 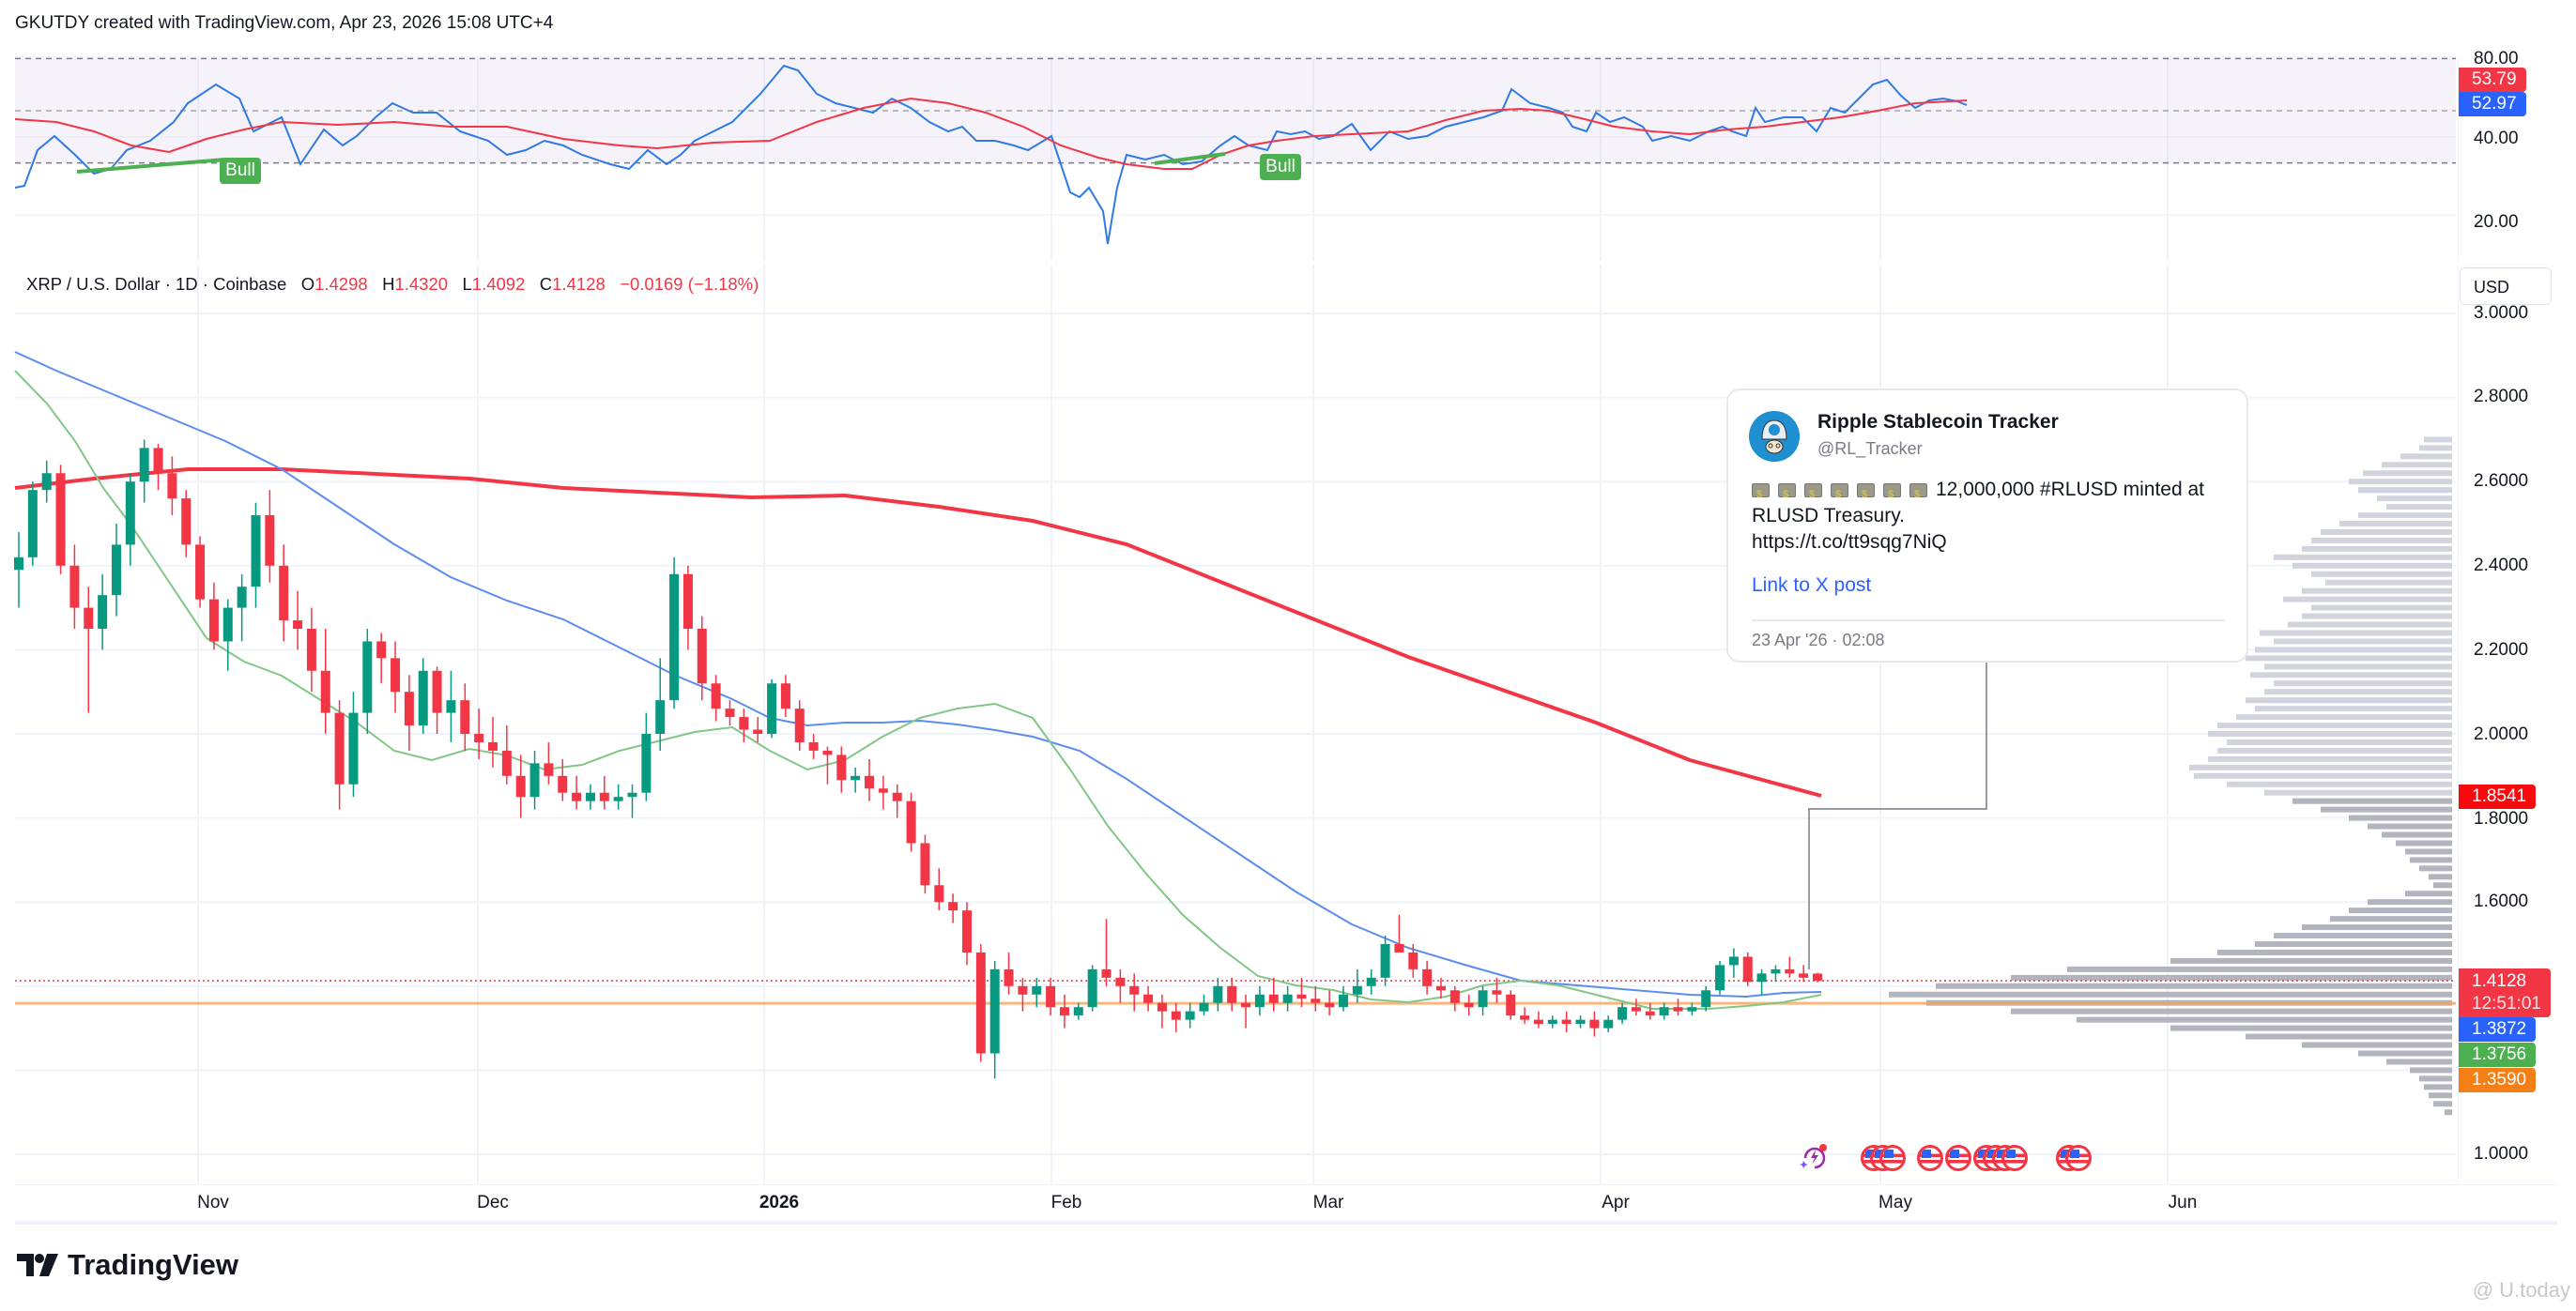 What do you see at coordinates (498, 284) in the screenshot?
I see `low-value: 1.4092` at bounding box center [498, 284].